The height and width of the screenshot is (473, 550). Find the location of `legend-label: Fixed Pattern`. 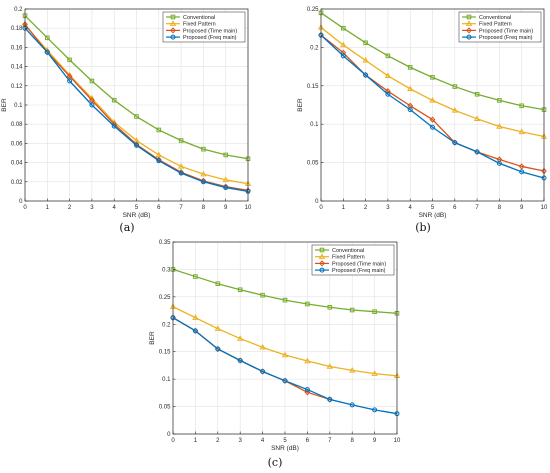

legend-label: Fixed Pattern is located at coordinates (348, 258).